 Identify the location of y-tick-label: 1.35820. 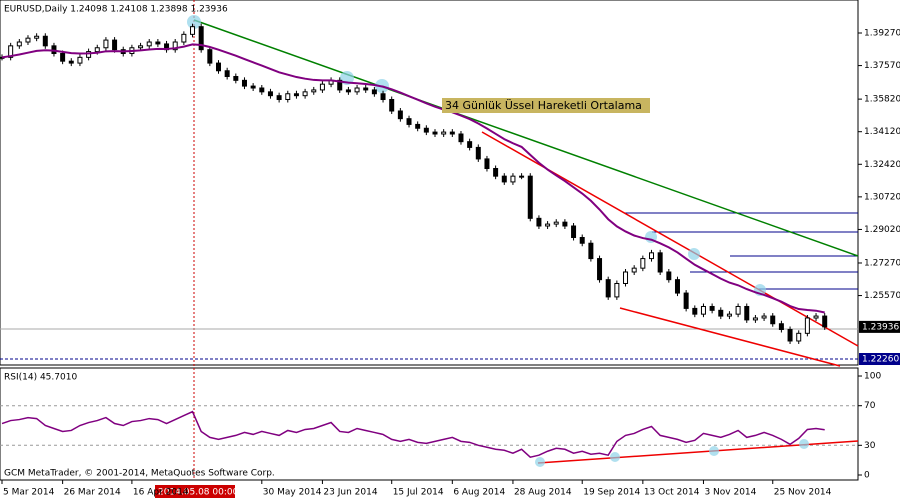
(882, 100).